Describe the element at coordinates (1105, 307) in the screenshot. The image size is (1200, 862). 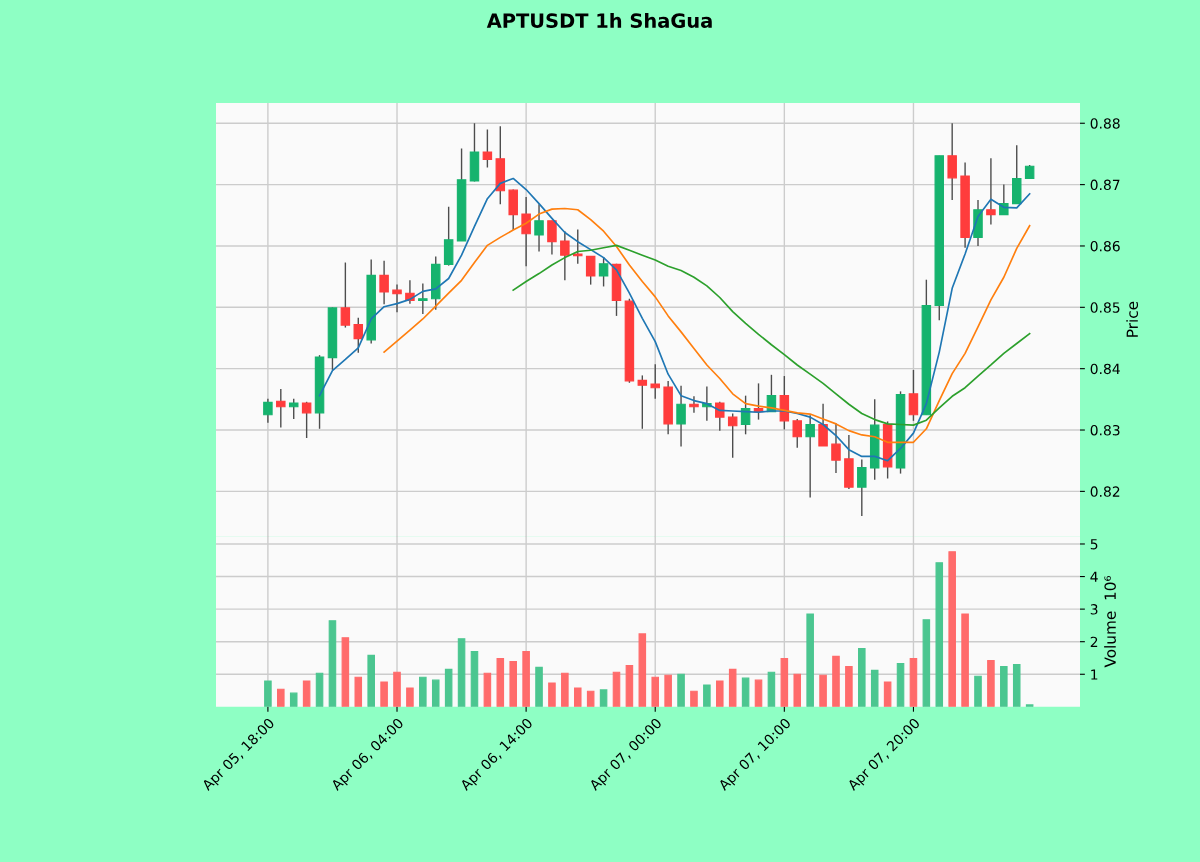
I see `y-tick-label: 0.85` at that location.